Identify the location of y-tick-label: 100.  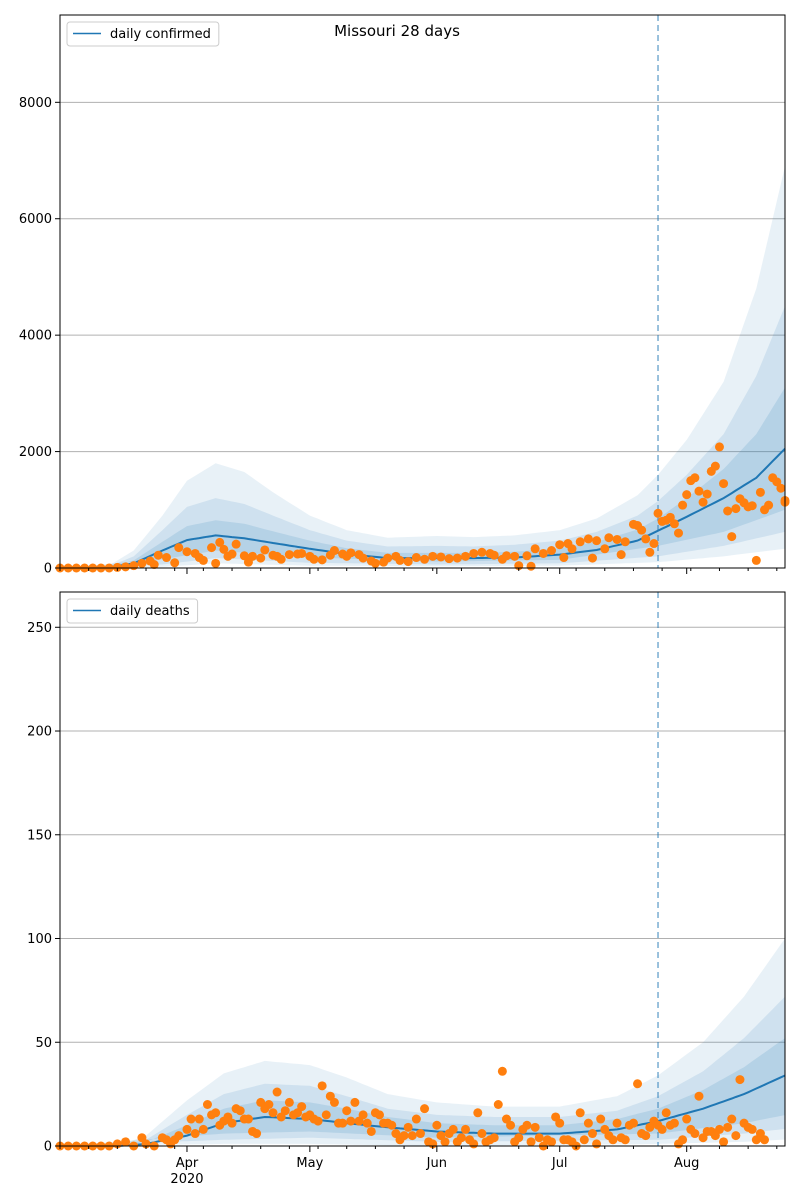
(39, 939).